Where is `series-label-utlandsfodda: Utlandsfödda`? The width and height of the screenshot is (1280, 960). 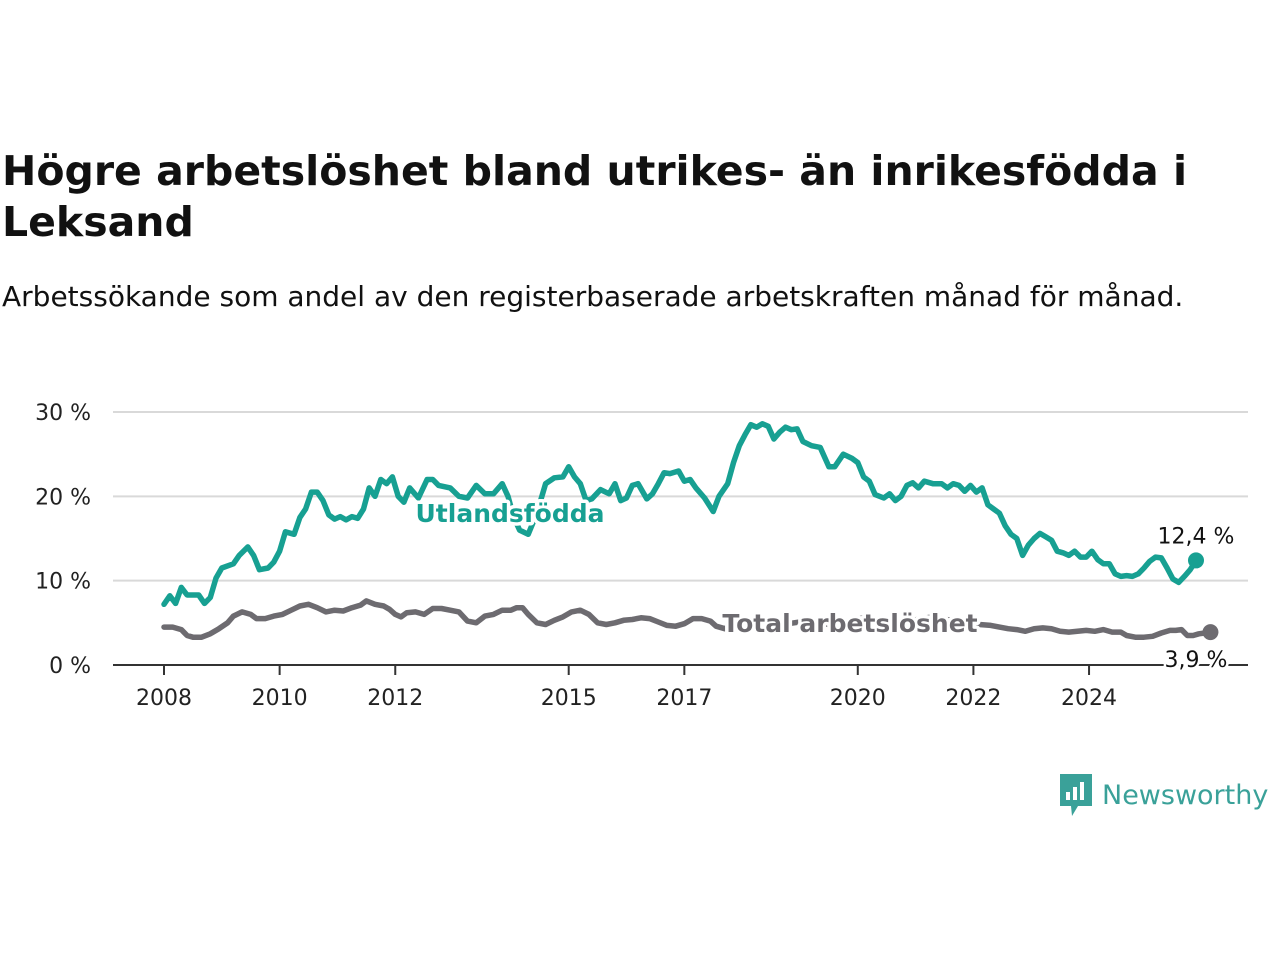 series-label-utlandsfodda: Utlandsfödda is located at coordinates (510, 513).